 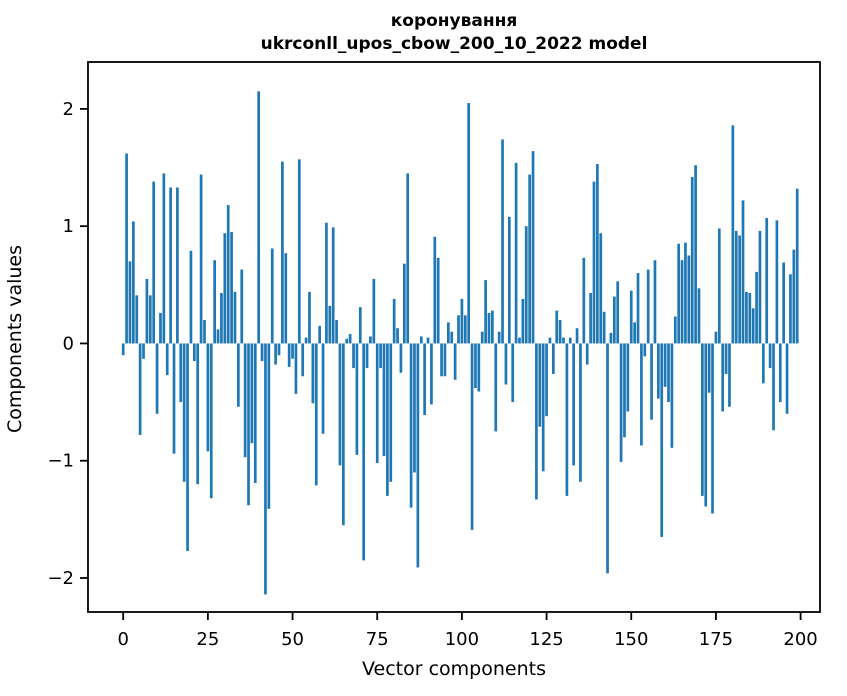 I want to click on x-tick-label: 75, so click(x=377, y=639).